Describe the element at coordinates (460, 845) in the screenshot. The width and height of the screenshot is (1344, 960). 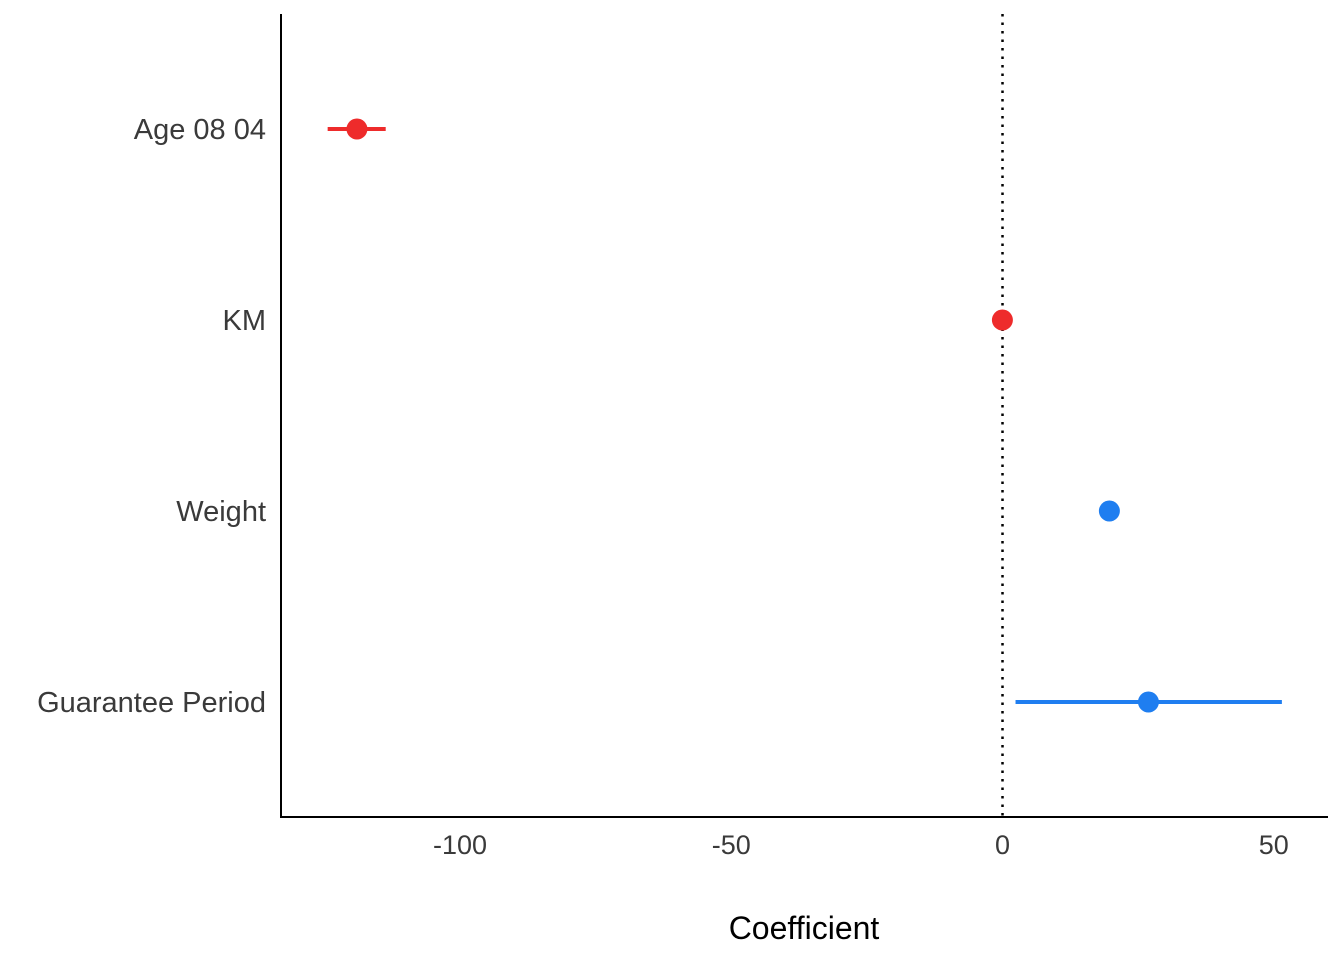
I see `x-tick-label: -100` at that location.